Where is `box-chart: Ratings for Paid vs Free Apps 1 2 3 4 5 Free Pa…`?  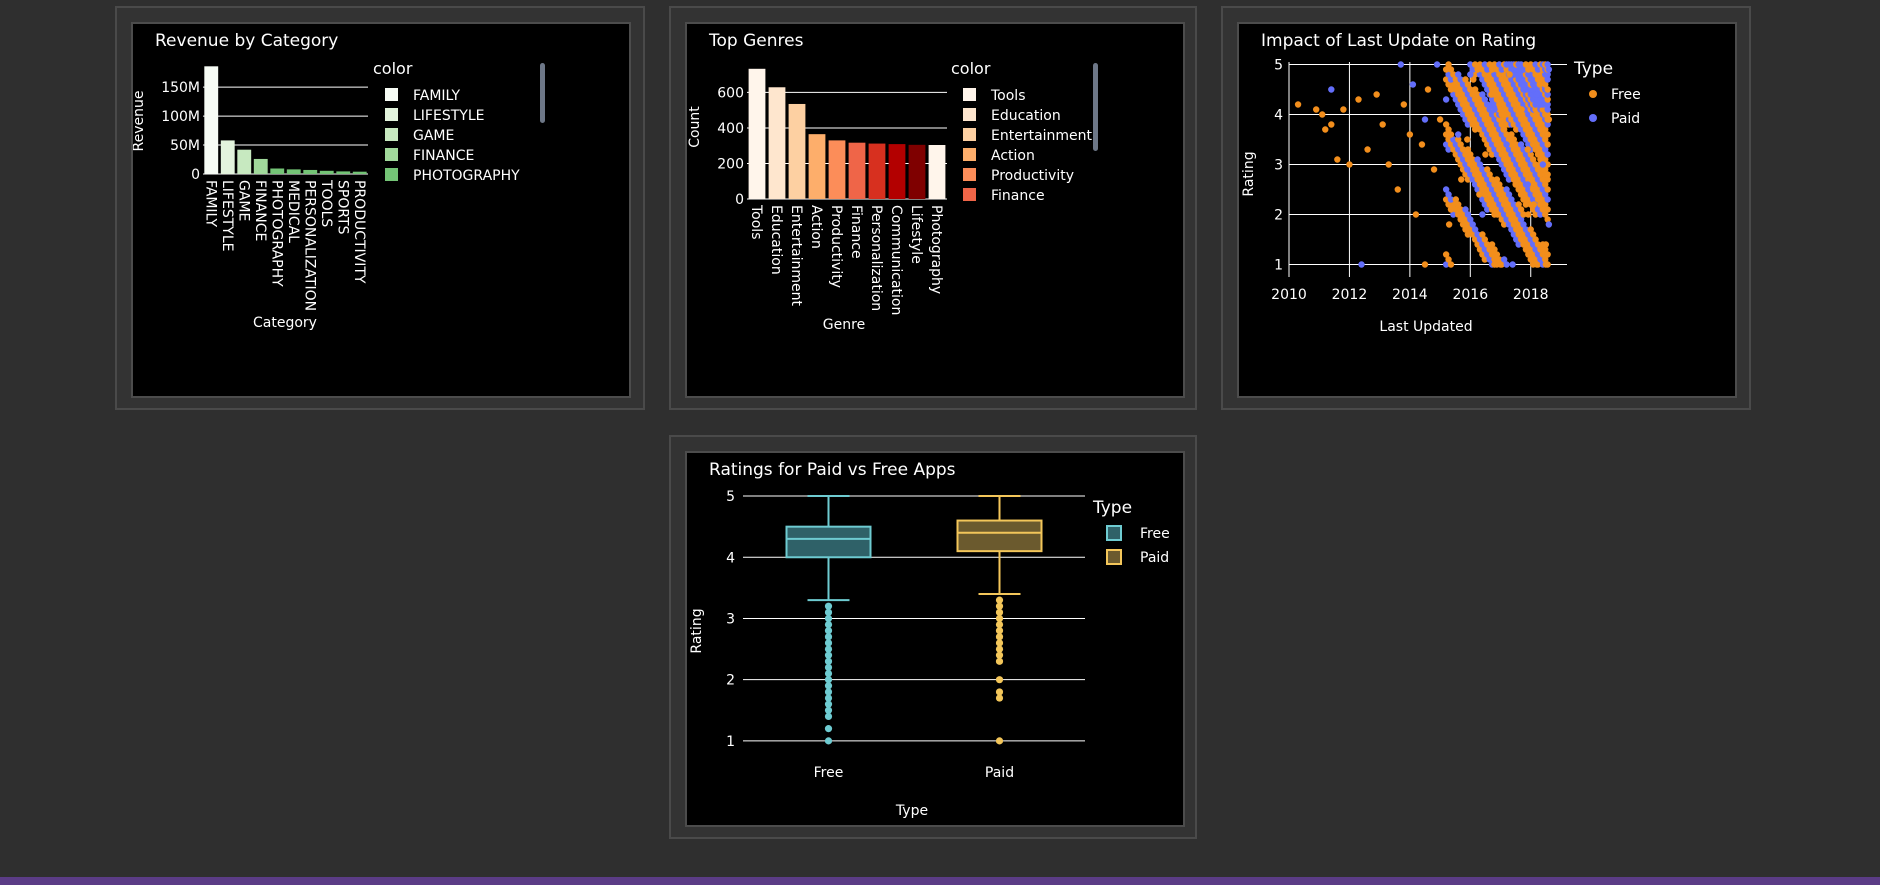 box-chart: Ratings for Paid vs Free Apps 1 2 3 4 5 Free Pa… is located at coordinates (935, 639).